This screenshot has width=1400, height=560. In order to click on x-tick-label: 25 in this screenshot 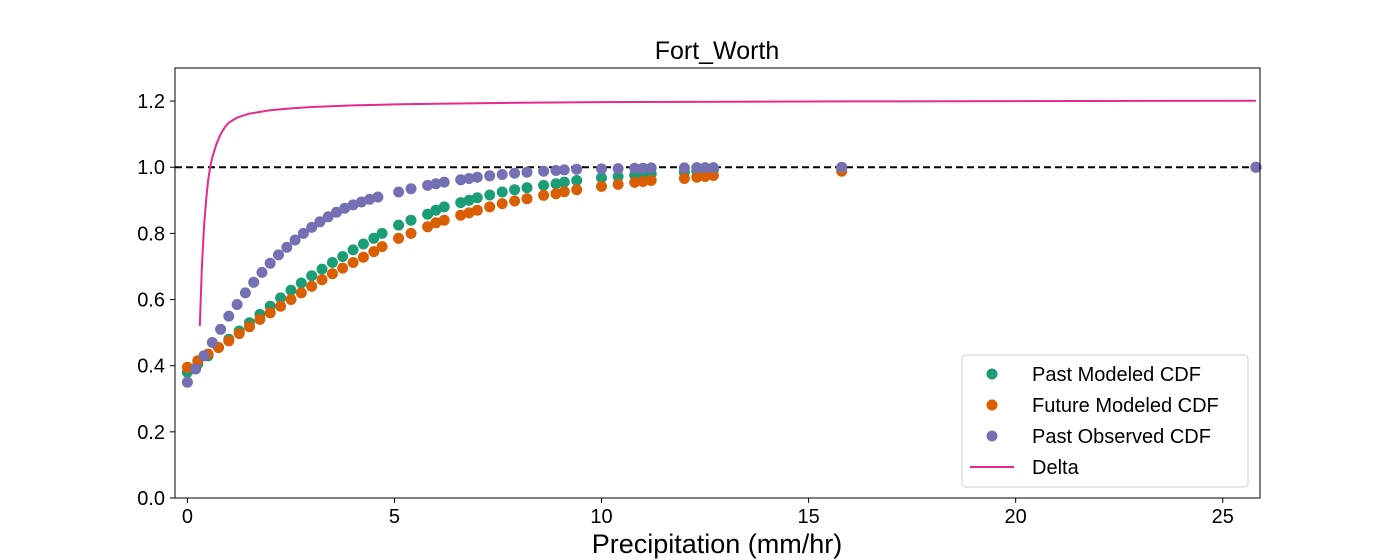, I will do `click(1223, 517)`.